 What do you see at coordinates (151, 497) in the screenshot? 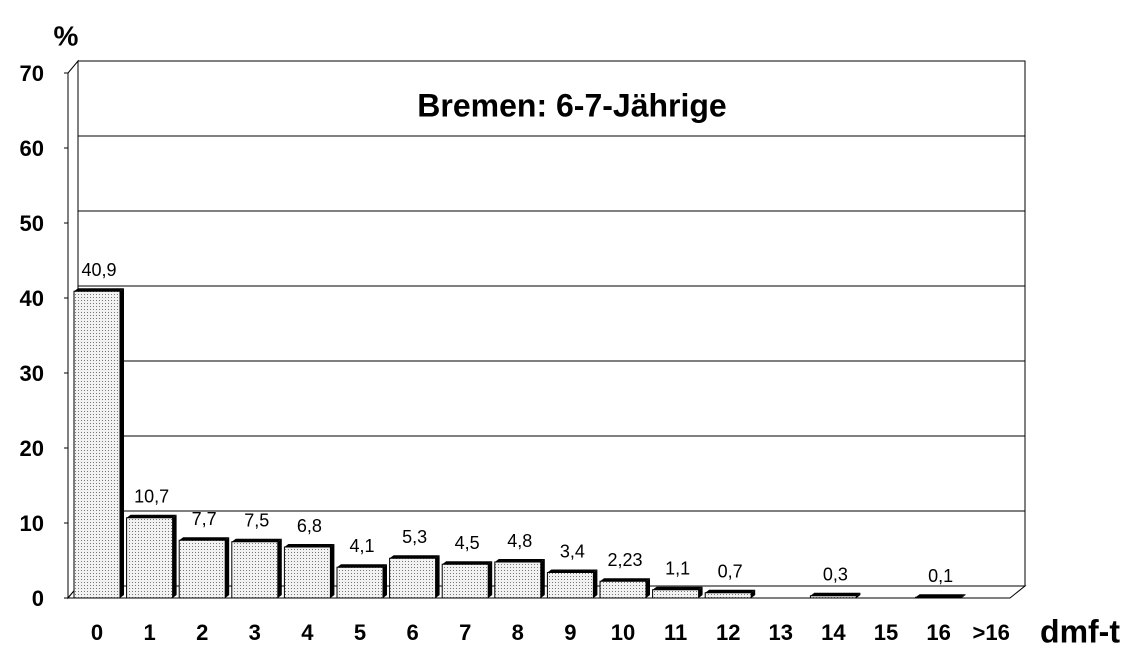
I see `value-label: 10,7` at bounding box center [151, 497].